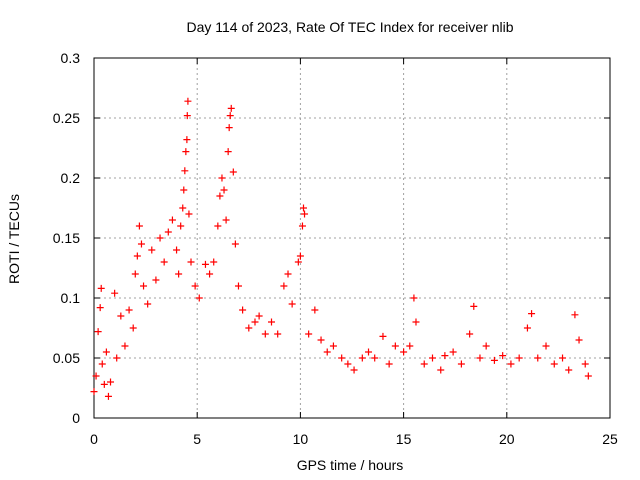  I want to click on x-tick-label: 20, so click(507, 439).